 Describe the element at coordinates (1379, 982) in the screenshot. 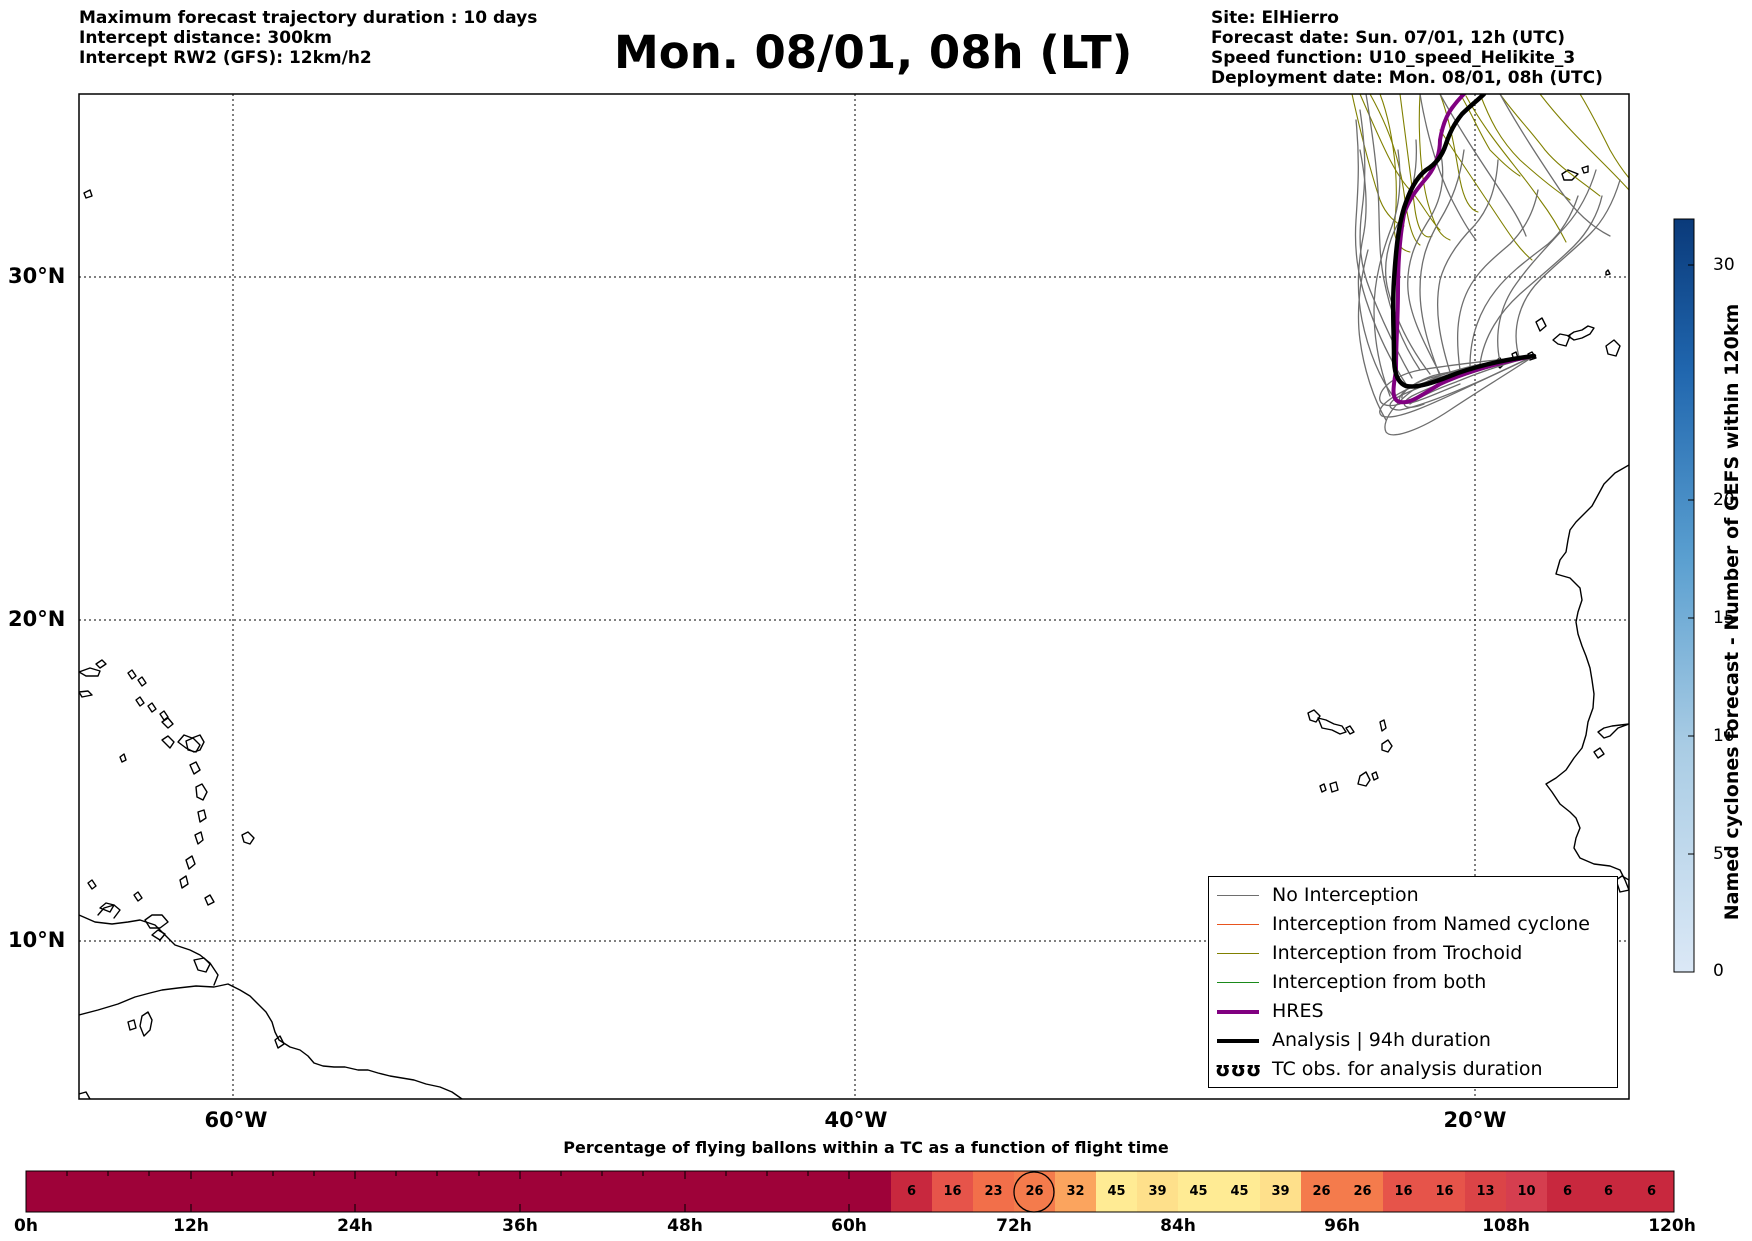

I see `legend-label: Interception from both` at that location.